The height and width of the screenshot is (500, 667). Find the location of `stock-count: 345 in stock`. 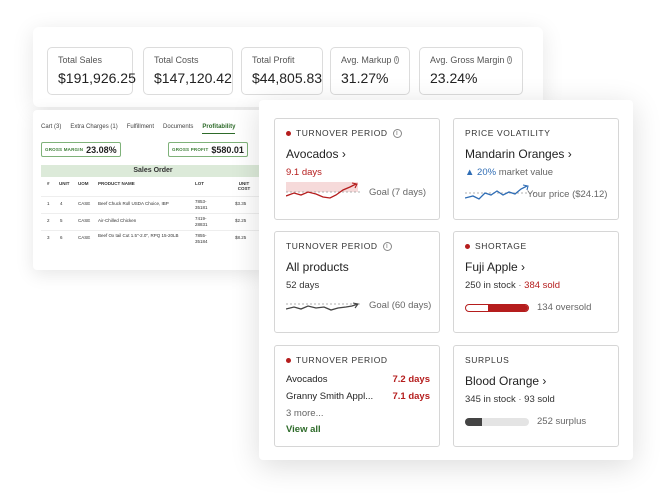

stock-count: 345 in stock is located at coordinates (490, 399).